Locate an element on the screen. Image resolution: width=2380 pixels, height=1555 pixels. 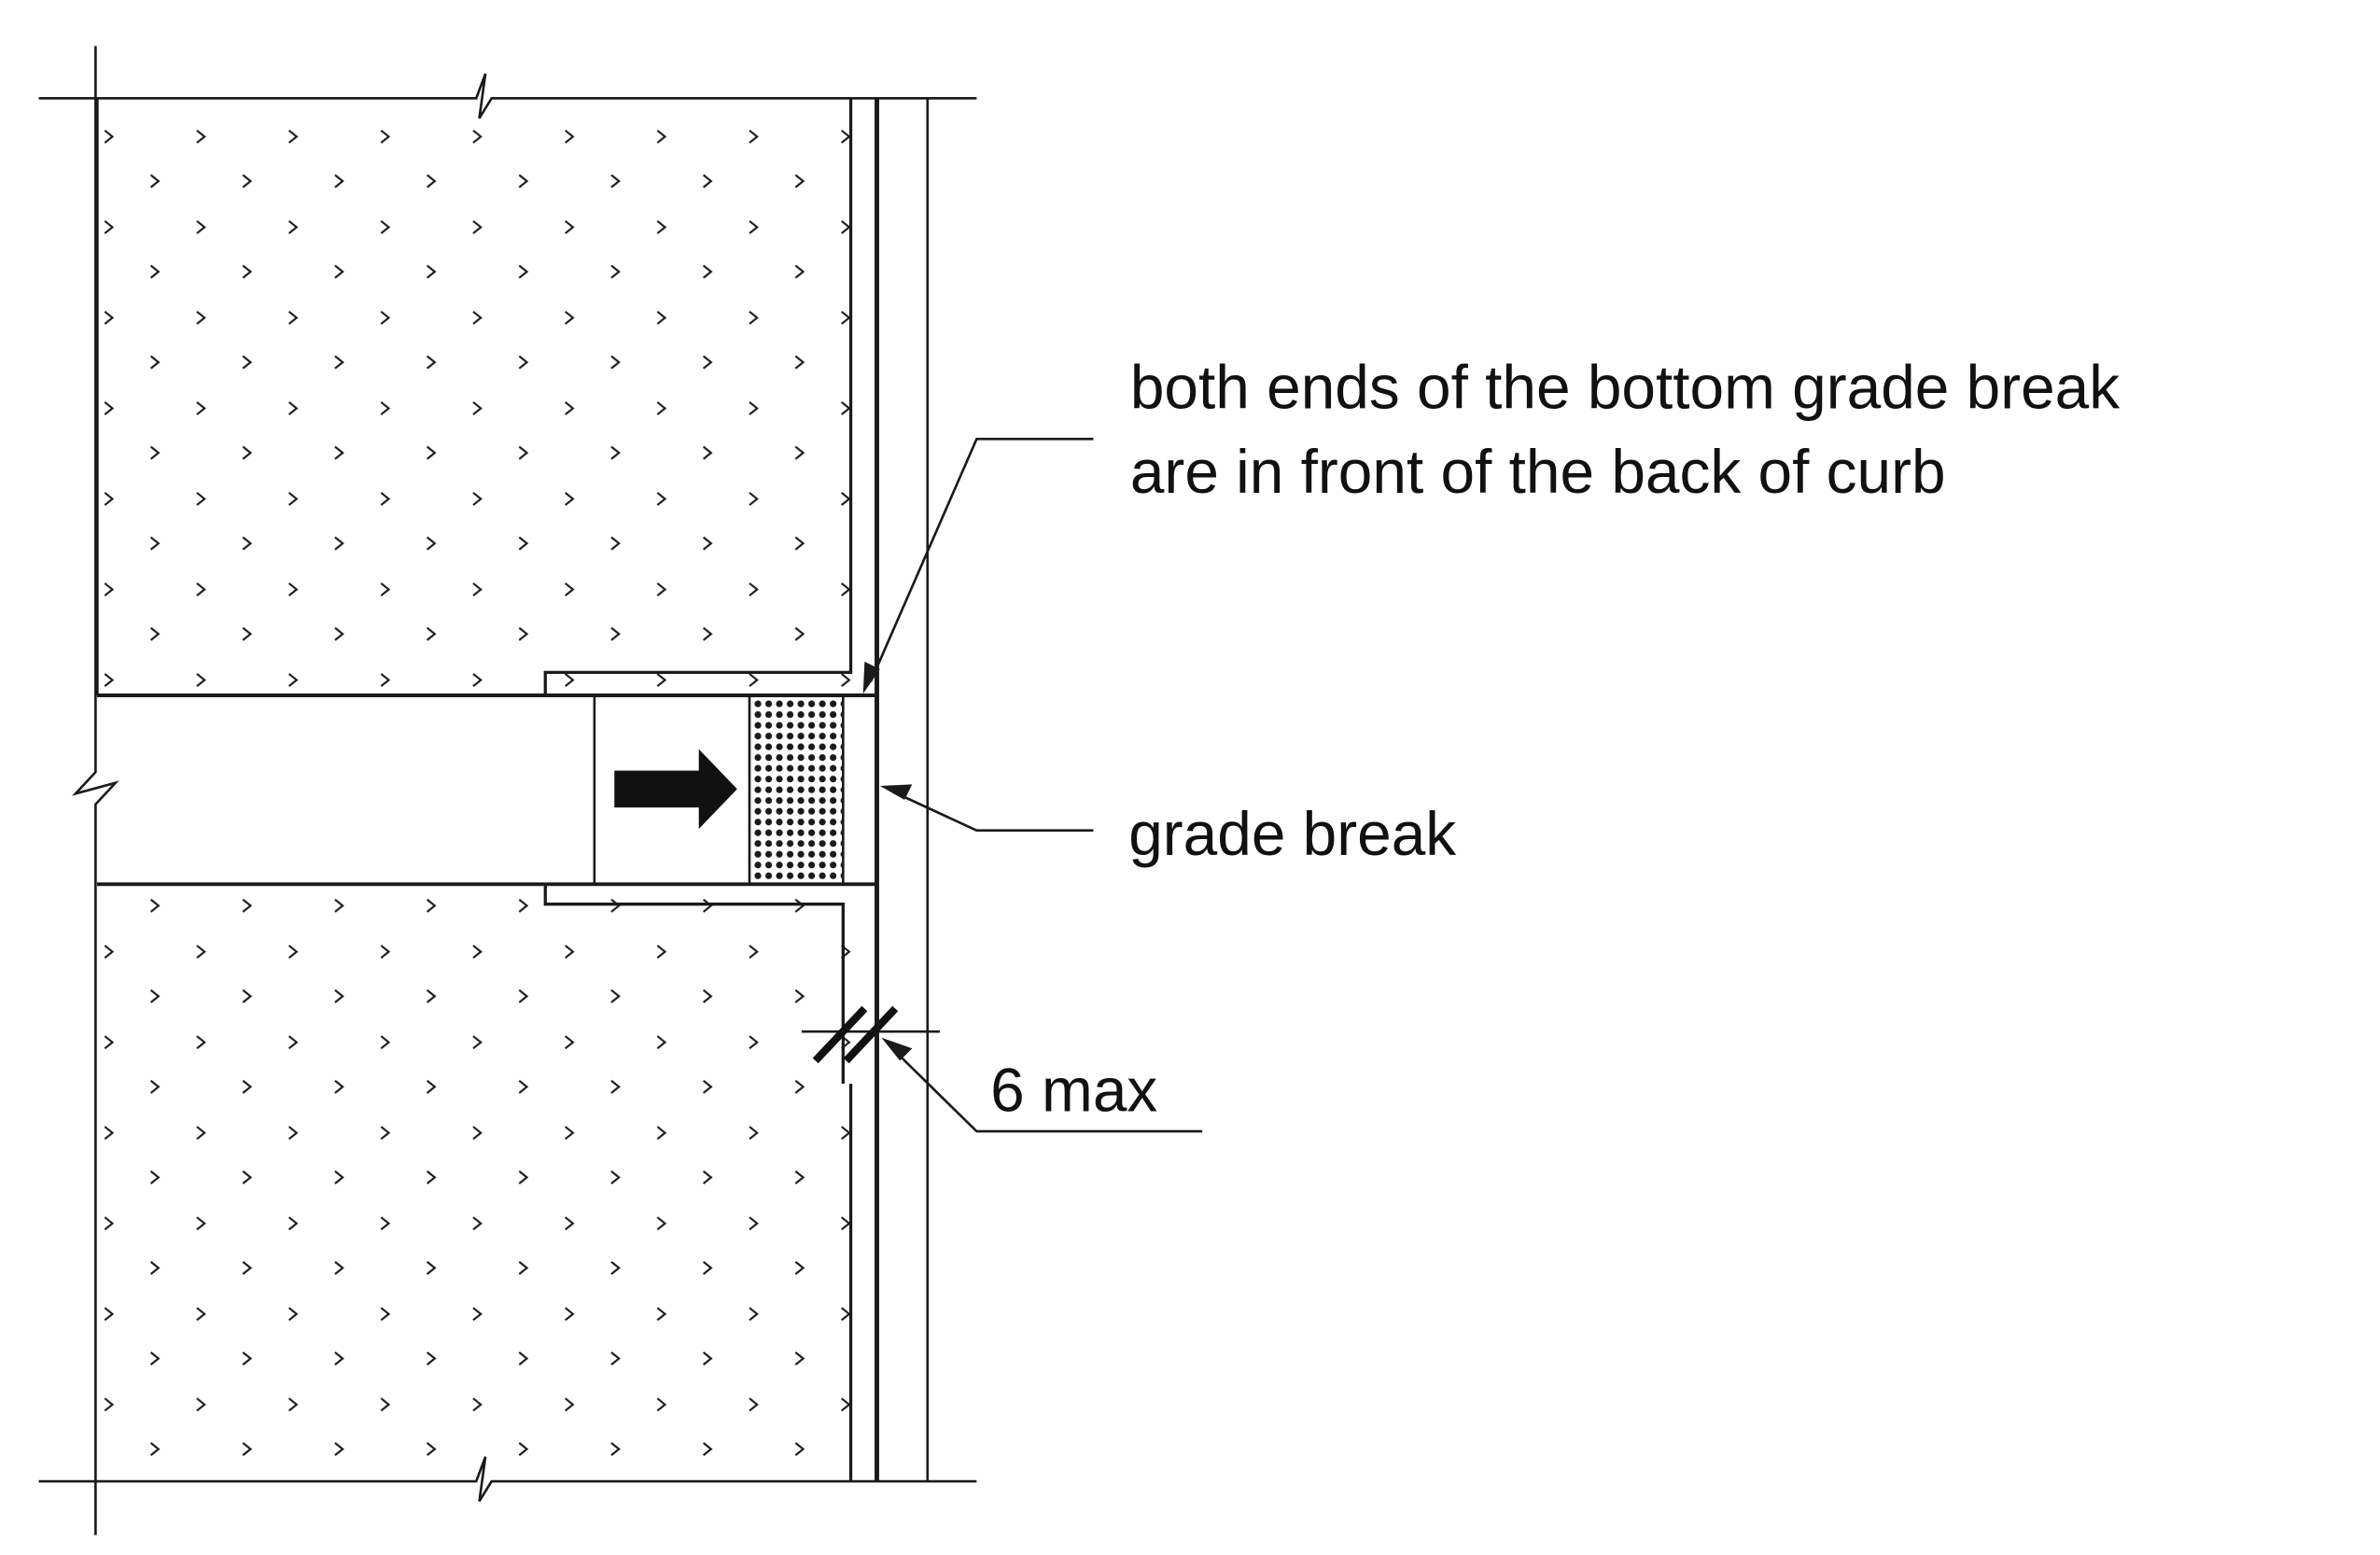
lower-planting-strip is located at coordinates (475, 1183).